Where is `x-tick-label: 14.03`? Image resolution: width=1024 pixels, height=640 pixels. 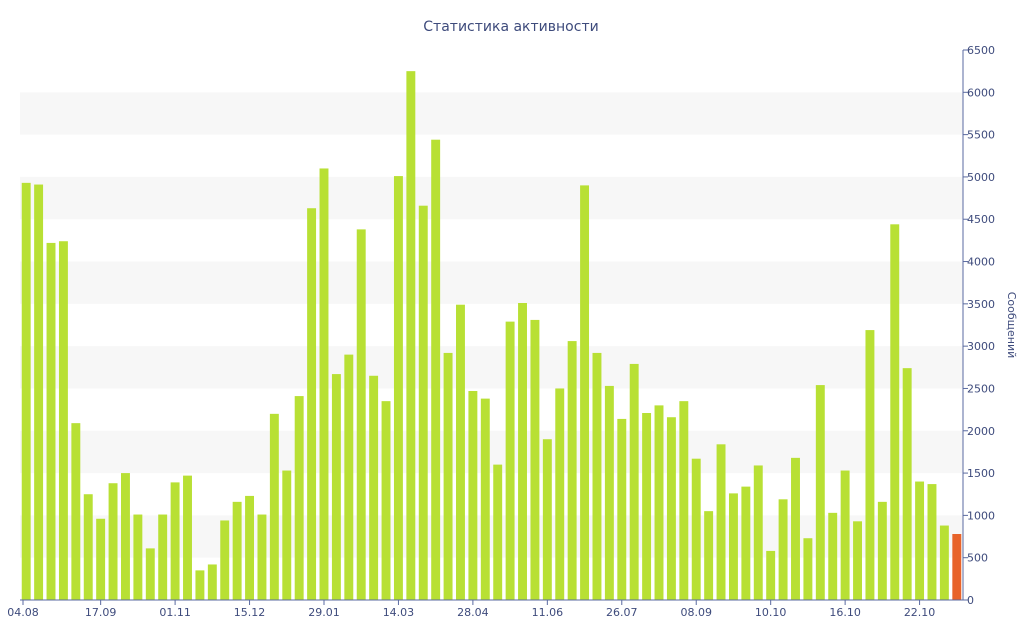 x-tick-label: 14.03 is located at coordinates (399, 612).